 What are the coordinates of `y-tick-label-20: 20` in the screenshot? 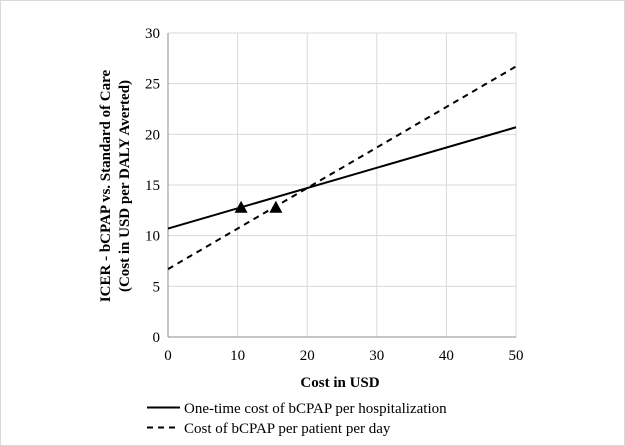 It's located at (152, 135).